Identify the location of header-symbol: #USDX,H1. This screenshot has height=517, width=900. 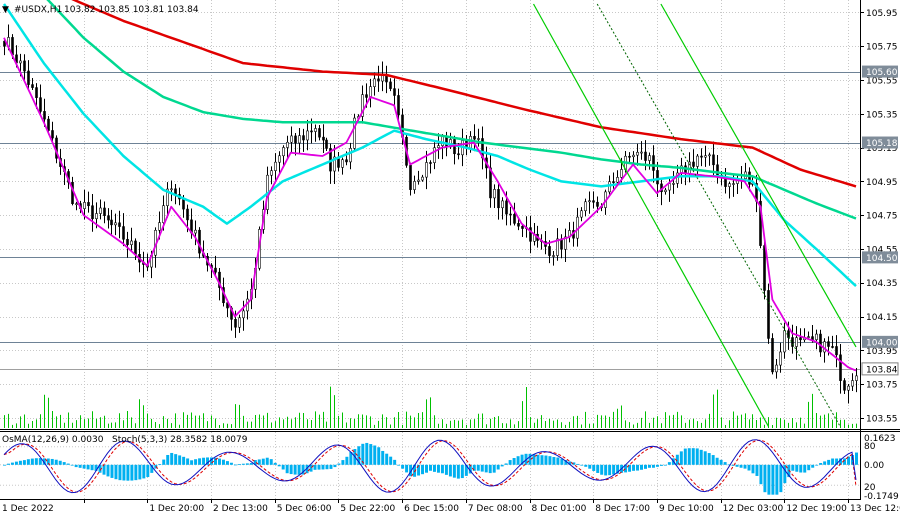
(38, 10).